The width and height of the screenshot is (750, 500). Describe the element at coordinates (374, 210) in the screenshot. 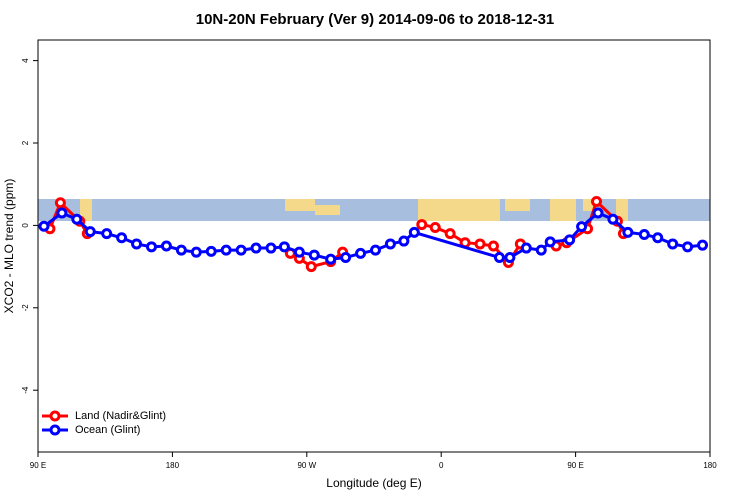

I see `map-strip` at that location.